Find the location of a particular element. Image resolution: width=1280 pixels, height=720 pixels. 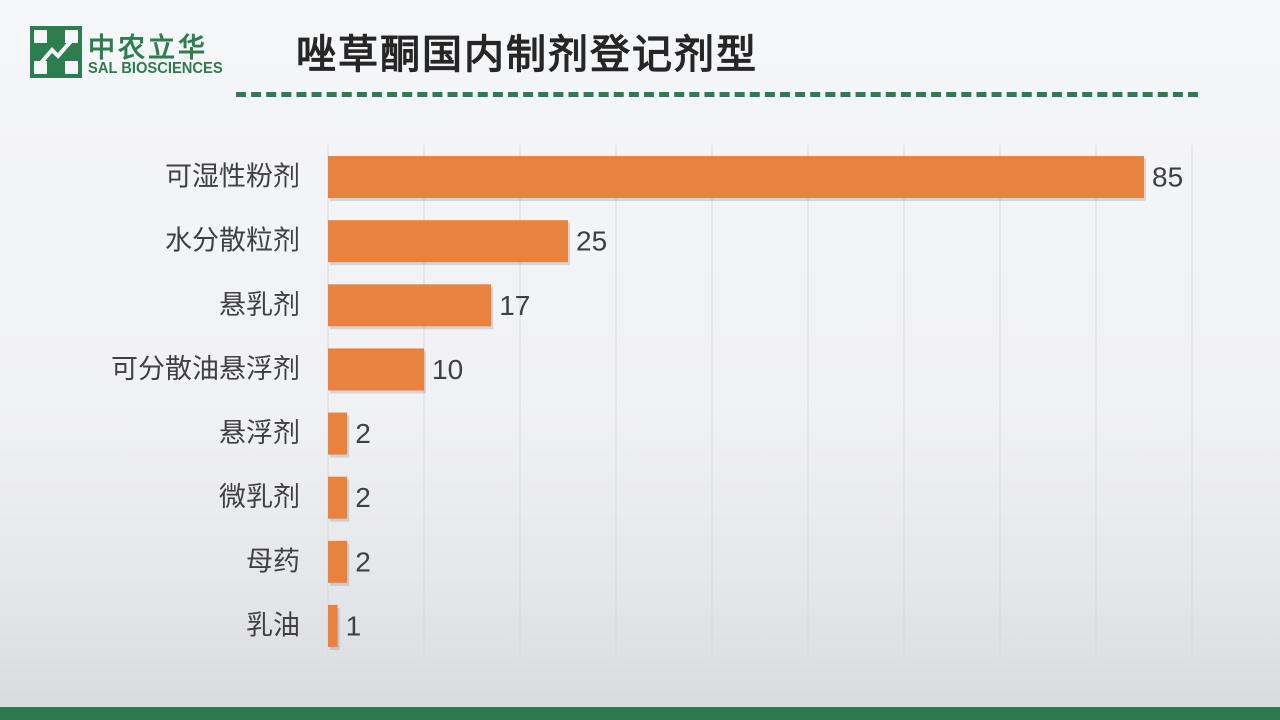

logo-english-name: SAL BIOSCIENCES is located at coordinates (155, 68).